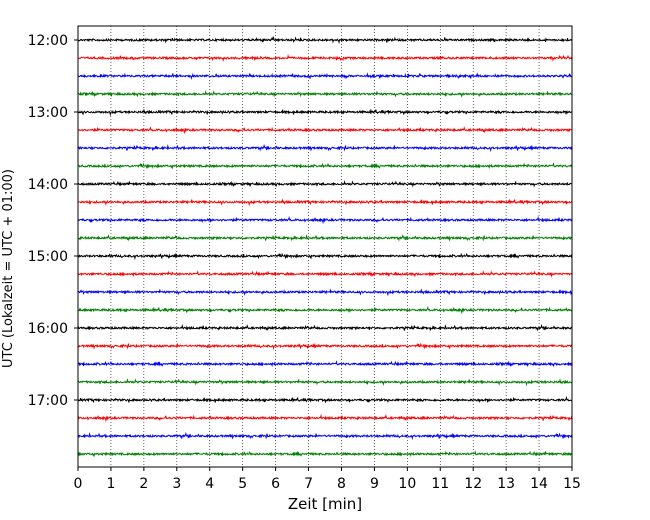 The height and width of the screenshot is (520, 650). What do you see at coordinates (48, 41) in the screenshot?
I see `y-tick-label: 12:00` at bounding box center [48, 41].